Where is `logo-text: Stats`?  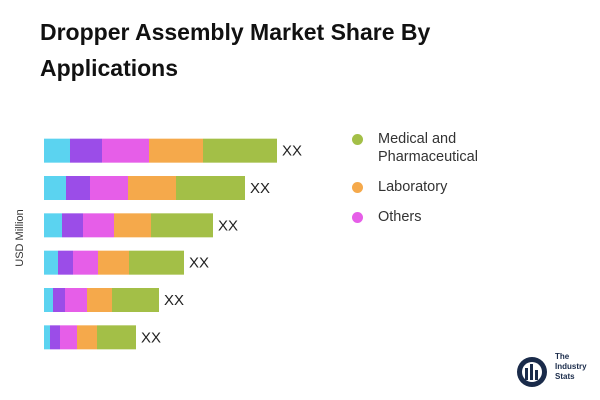
logo-text: Stats is located at coordinates (565, 376).